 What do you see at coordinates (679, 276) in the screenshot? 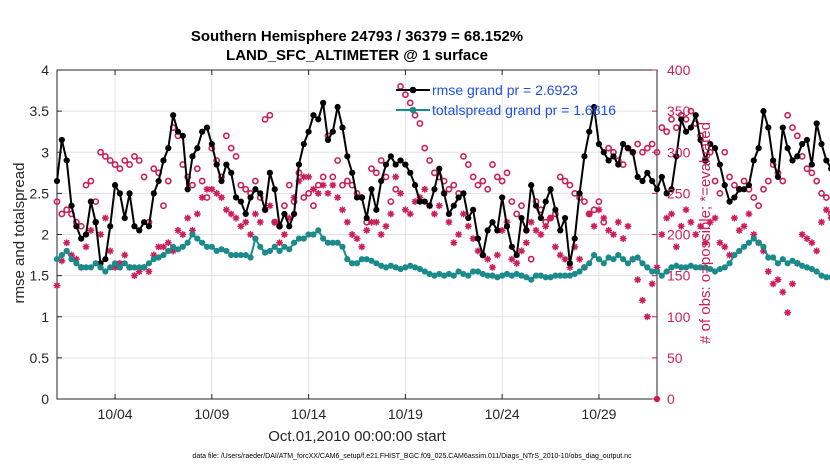
I see `y-tick-label-right: 150` at bounding box center [679, 276].